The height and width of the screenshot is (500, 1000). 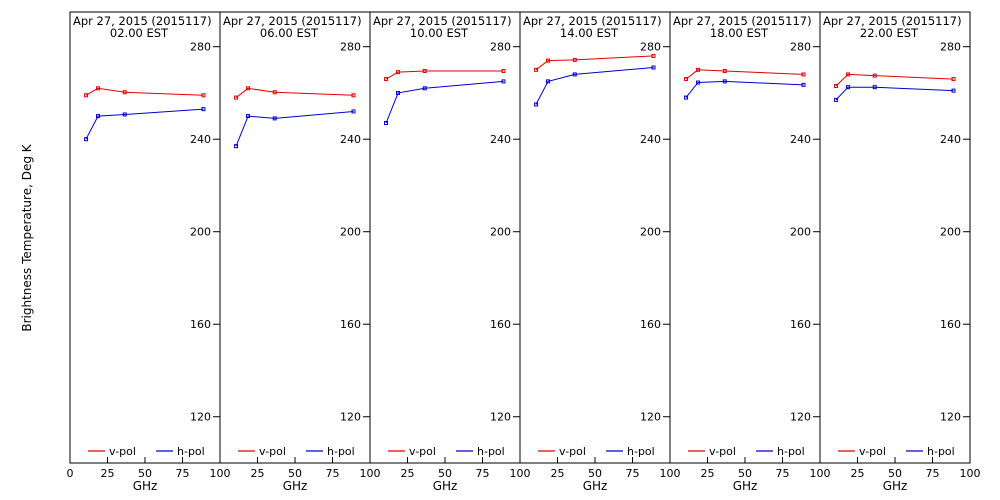 What do you see at coordinates (439, 33) in the screenshot?
I see `panel-subtitle: 10.00 EST` at bounding box center [439, 33].